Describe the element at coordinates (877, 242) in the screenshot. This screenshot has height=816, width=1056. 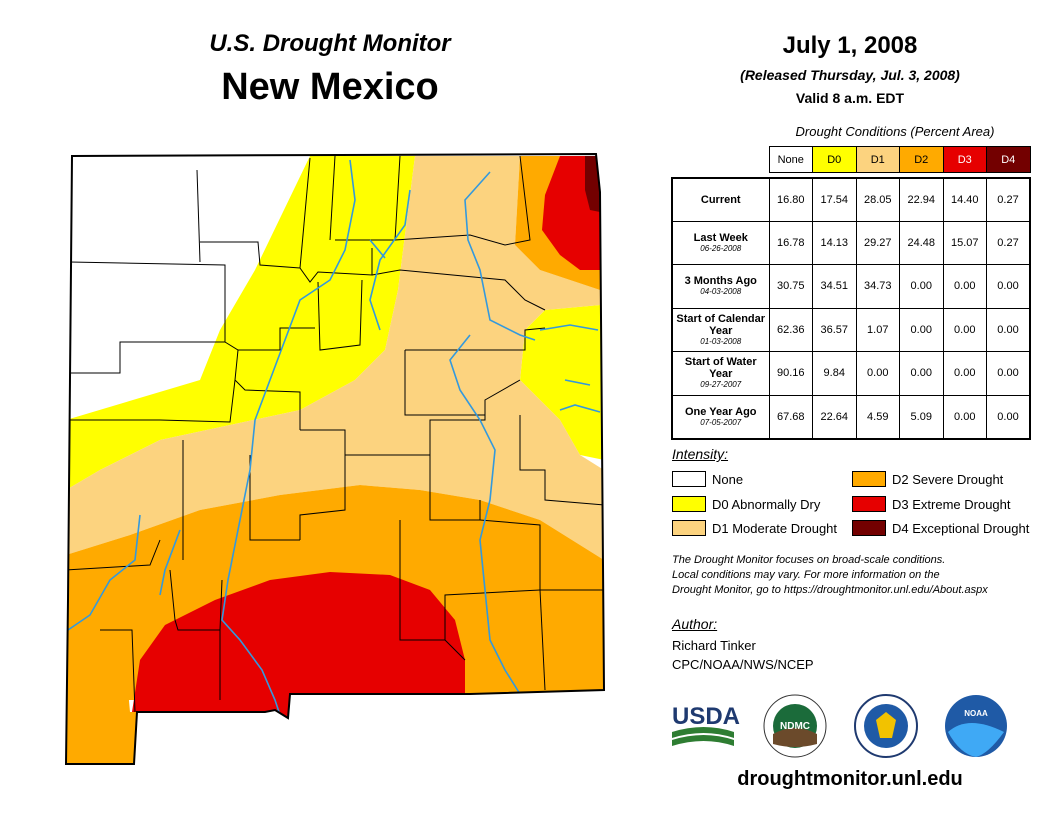
I see `table-cell: 29.27` at that location.